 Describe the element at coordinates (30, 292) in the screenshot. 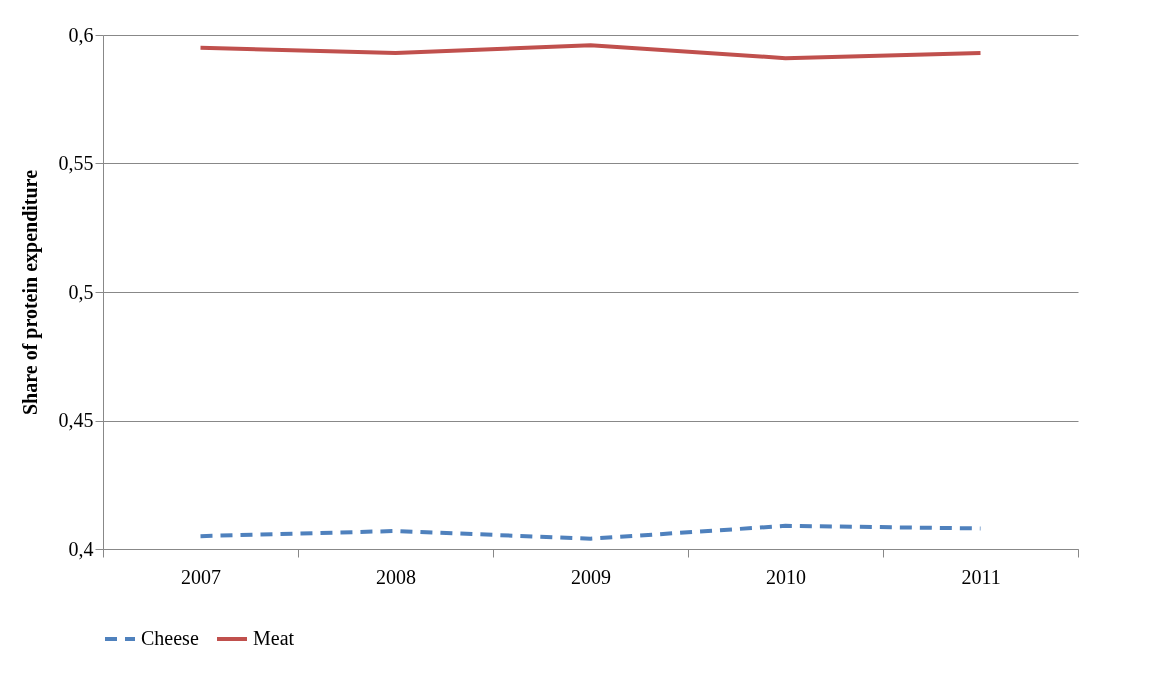

I see `y-axis-title: Share of protein expenditure` at that location.